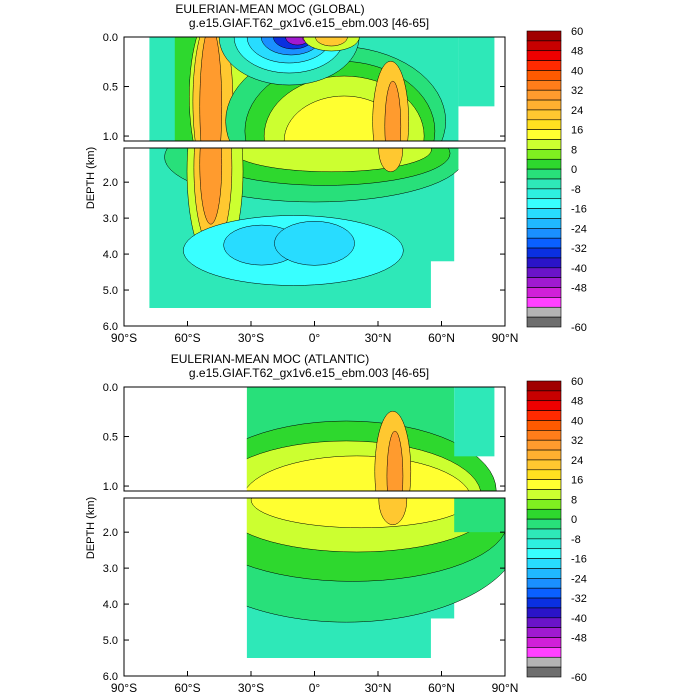 The width and height of the screenshot is (700, 700). I want to click on colorbar-label: 32, so click(577, 91).